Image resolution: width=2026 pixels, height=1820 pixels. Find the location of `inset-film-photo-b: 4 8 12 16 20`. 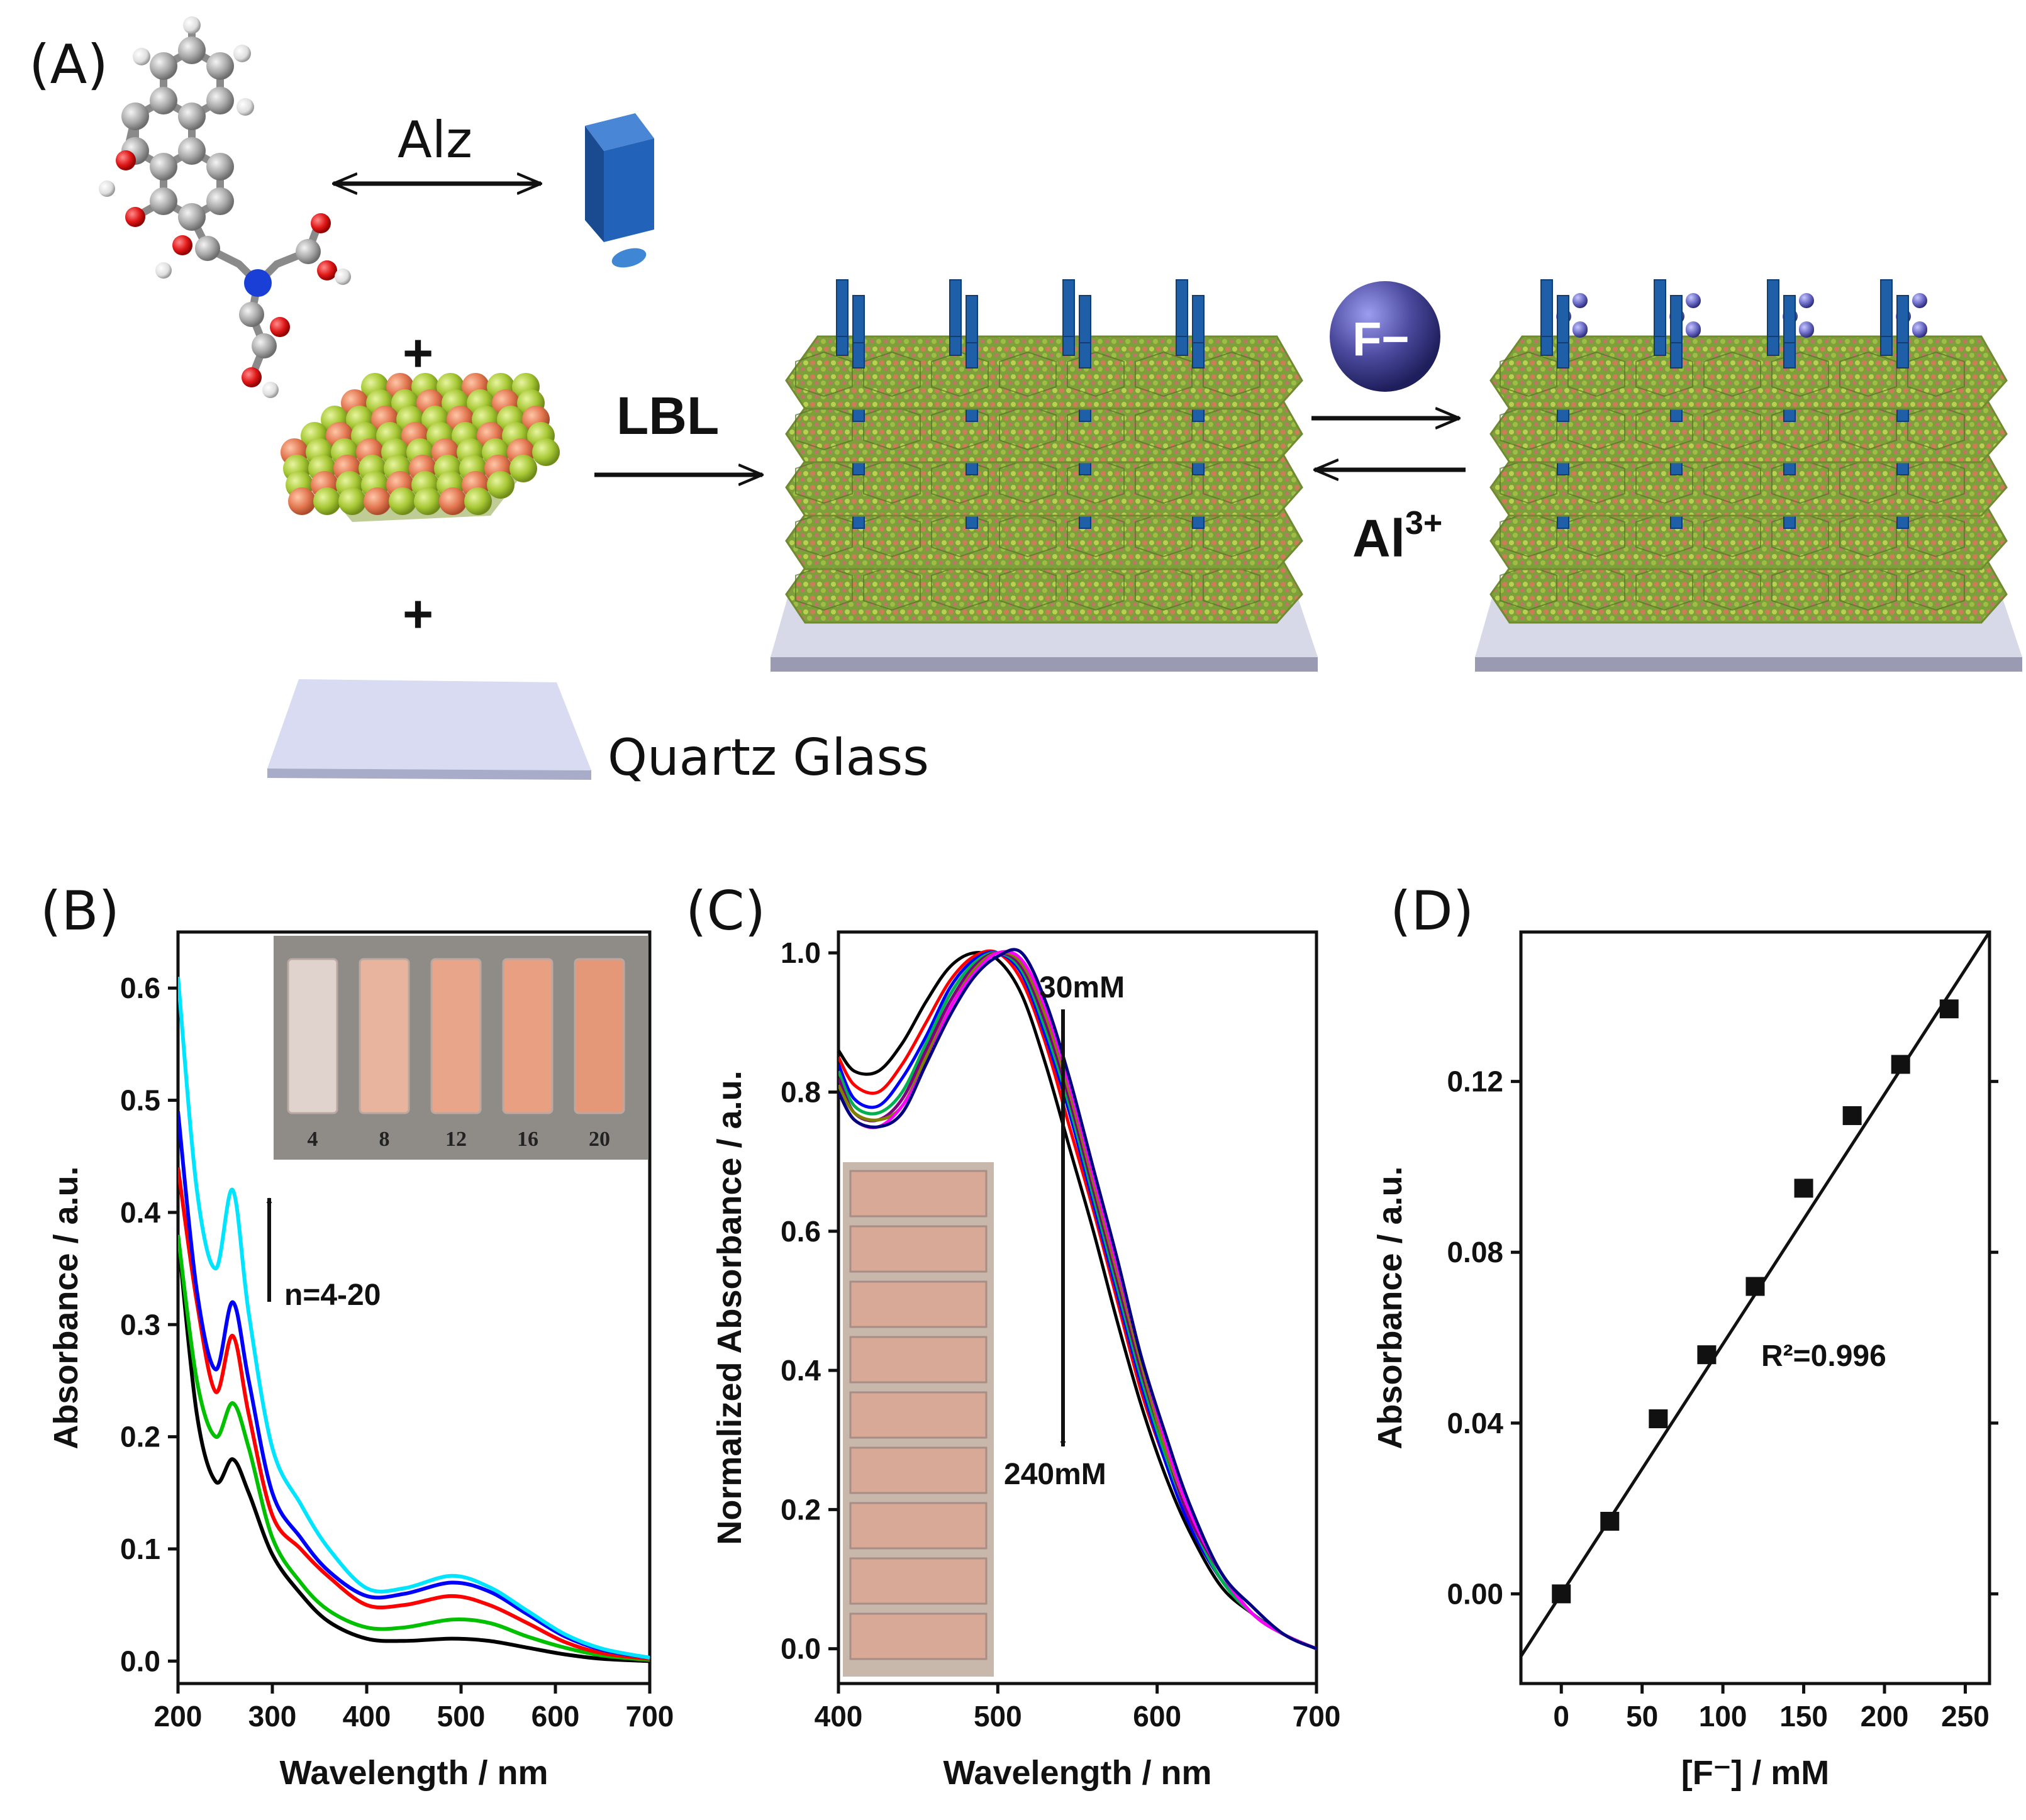

inset-film-photo-b: 4 8 12 16 20 is located at coordinates (461, 1048).